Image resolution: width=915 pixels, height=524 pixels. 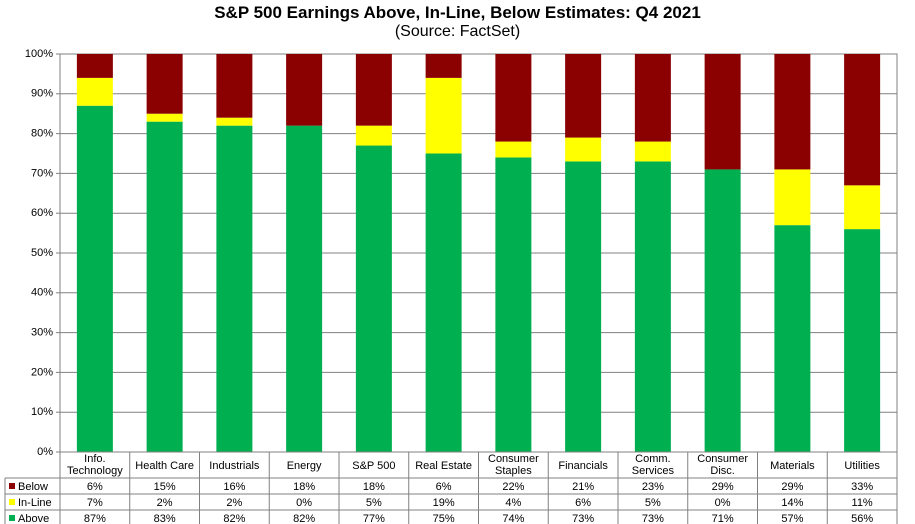 What do you see at coordinates (513, 471) in the screenshot?
I see `category-label: Staples` at bounding box center [513, 471].